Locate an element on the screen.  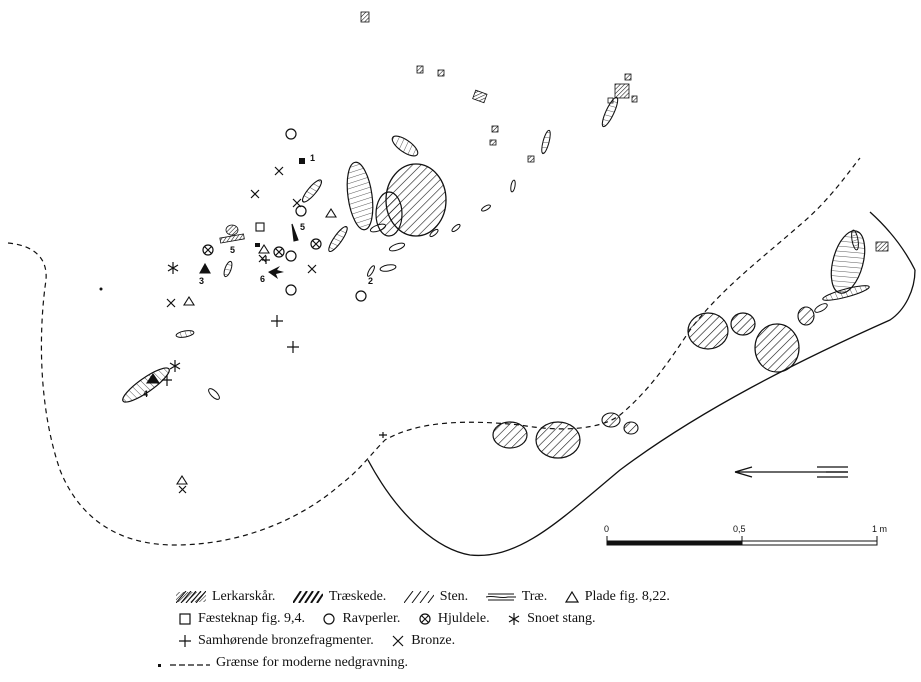
asterisk-icon is located at coordinates (514, 619).